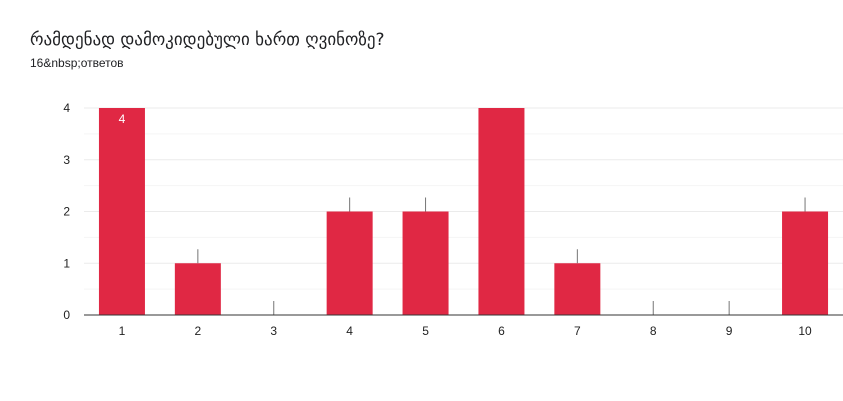  I want to click on x-tick-label: 1, so click(122, 331).